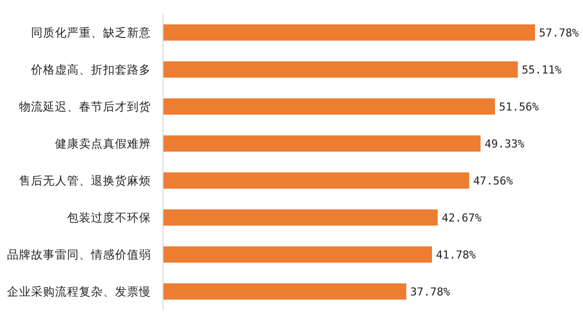 This screenshot has height=324, width=583. I want to click on data-label: 37.78%, so click(430, 292).